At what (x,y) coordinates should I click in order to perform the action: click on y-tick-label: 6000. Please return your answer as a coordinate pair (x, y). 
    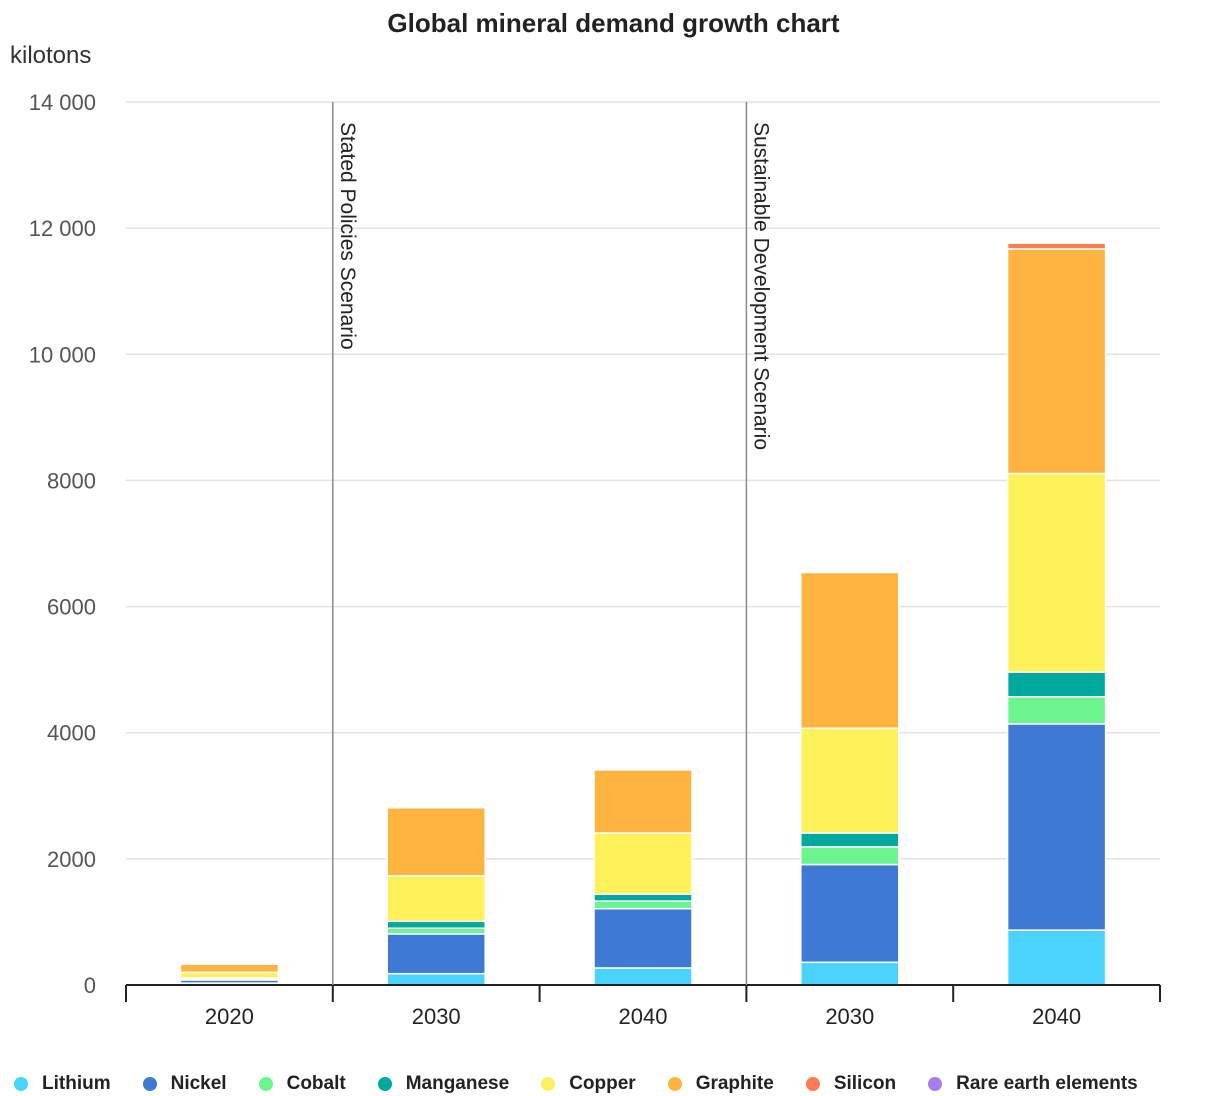
    Looking at the image, I should click on (71, 607).